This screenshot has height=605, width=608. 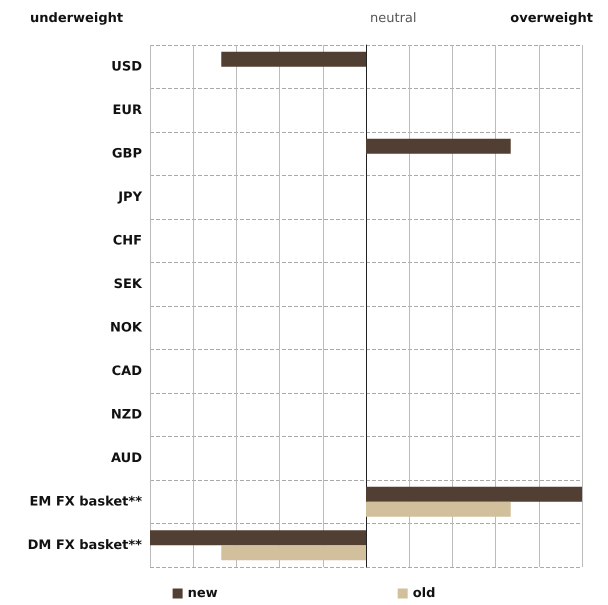 I want to click on y-tick-label: SEK, so click(x=128, y=284).